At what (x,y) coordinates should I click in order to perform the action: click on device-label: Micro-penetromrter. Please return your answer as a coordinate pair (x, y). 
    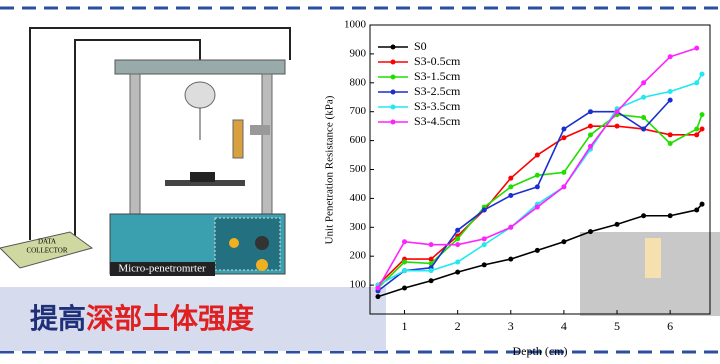
    Looking at the image, I should click on (162, 269).